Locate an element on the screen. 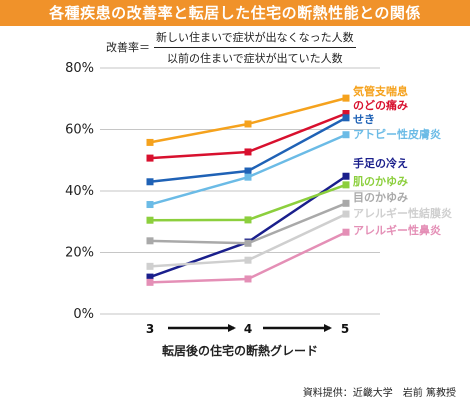  series-label: アレルギー性結膜炎 is located at coordinates (402, 213).